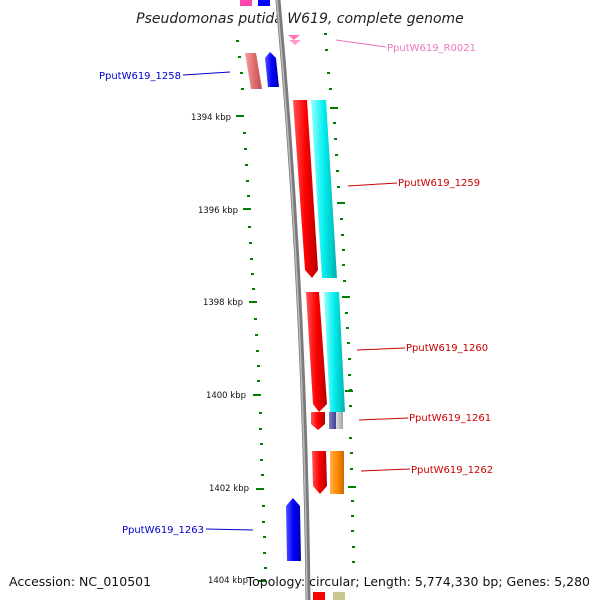 The height and width of the screenshot is (600, 600). Describe the element at coordinates (140, 76) in the screenshot. I see `label-1258: PputW619_1258` at that location.